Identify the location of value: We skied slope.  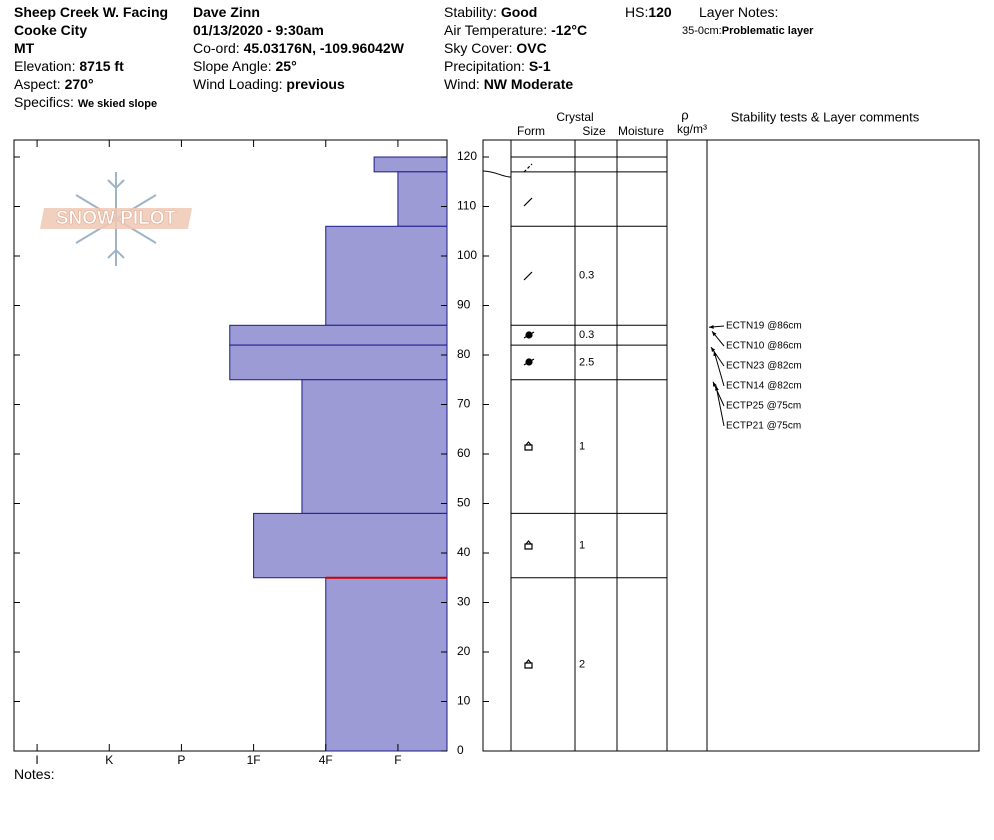
(117, 104).